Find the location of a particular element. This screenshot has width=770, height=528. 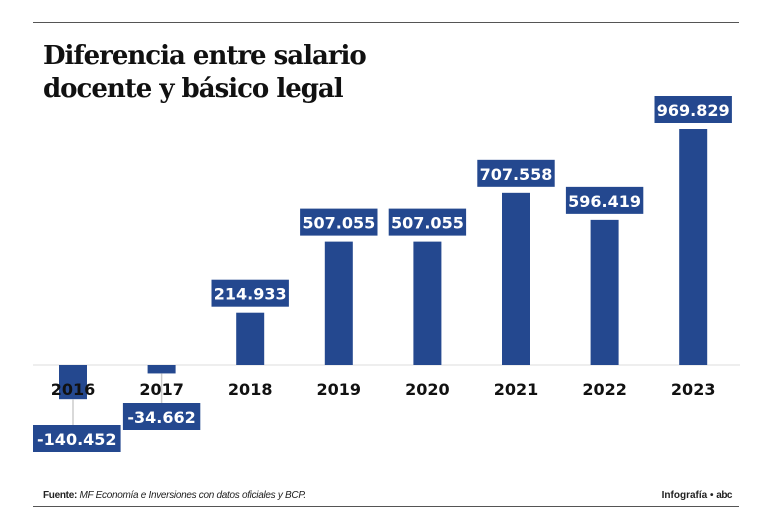

value-label-2016: -140.452 is located at coordinates (77, 439).